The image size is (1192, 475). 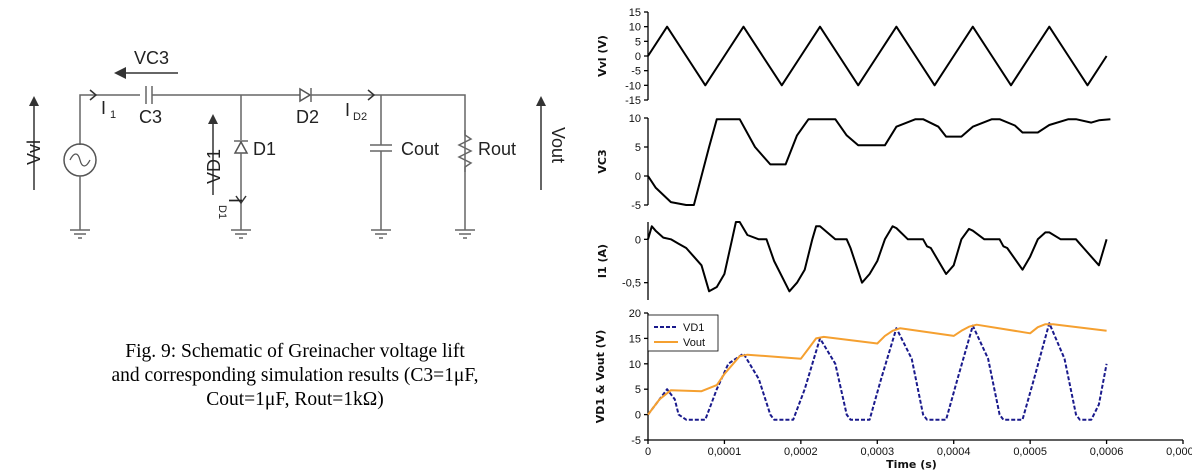 I want to click on x-tick-label-3: 0,0003, so click(x=877, y=452).